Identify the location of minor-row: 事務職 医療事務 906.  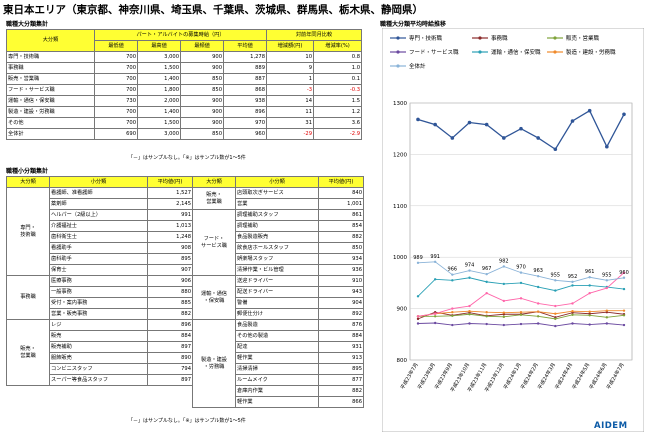
(99, 297).